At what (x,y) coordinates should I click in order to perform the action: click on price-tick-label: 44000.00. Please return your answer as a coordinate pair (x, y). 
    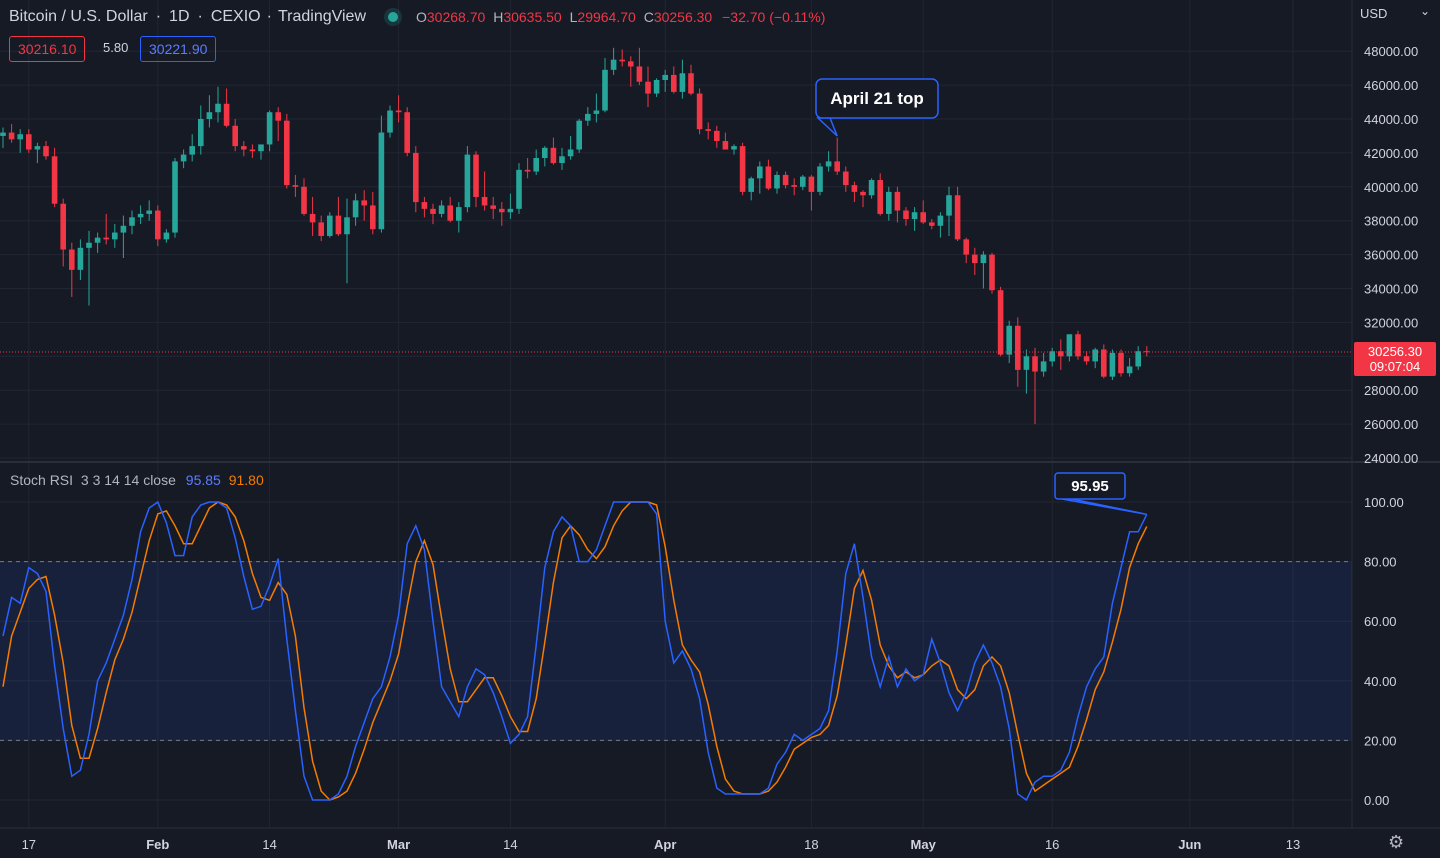
    Looking at the image, I should click on (1391, 119).